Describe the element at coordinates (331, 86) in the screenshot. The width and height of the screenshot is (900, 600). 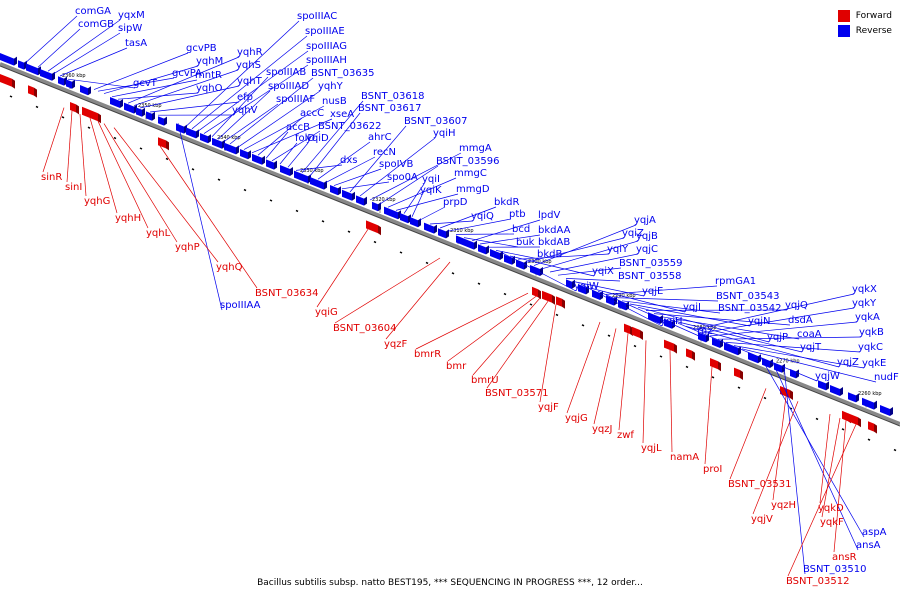
I see `reverse-gene-label: yqhY` at that location.